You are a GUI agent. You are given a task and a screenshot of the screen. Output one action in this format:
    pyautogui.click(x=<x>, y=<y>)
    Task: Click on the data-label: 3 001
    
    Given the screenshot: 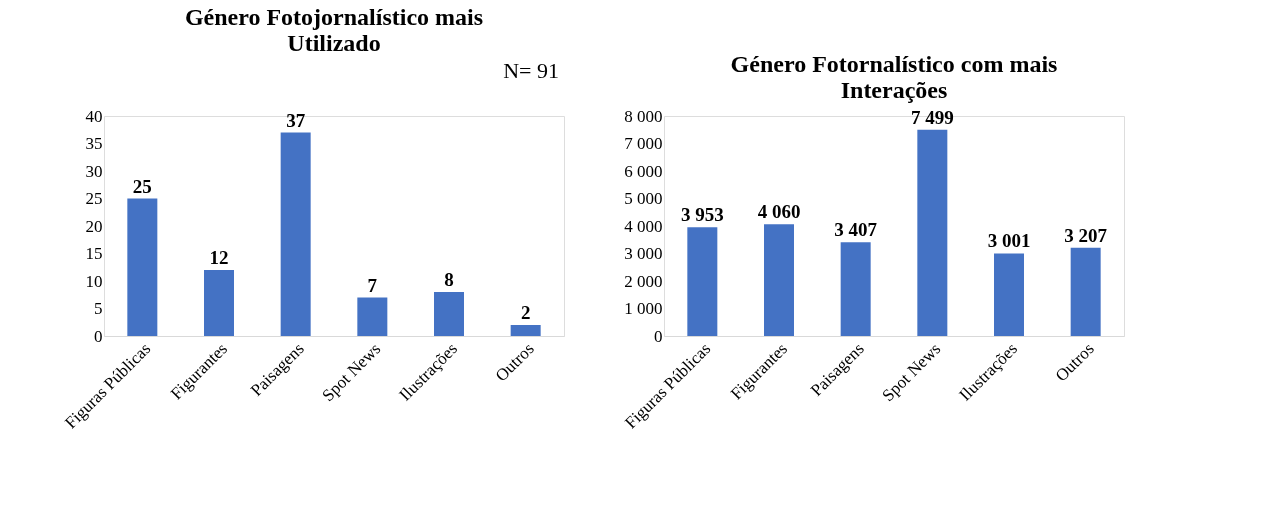 What is the action you would take?
    pyautogui.click(x=1009, y=241)
    